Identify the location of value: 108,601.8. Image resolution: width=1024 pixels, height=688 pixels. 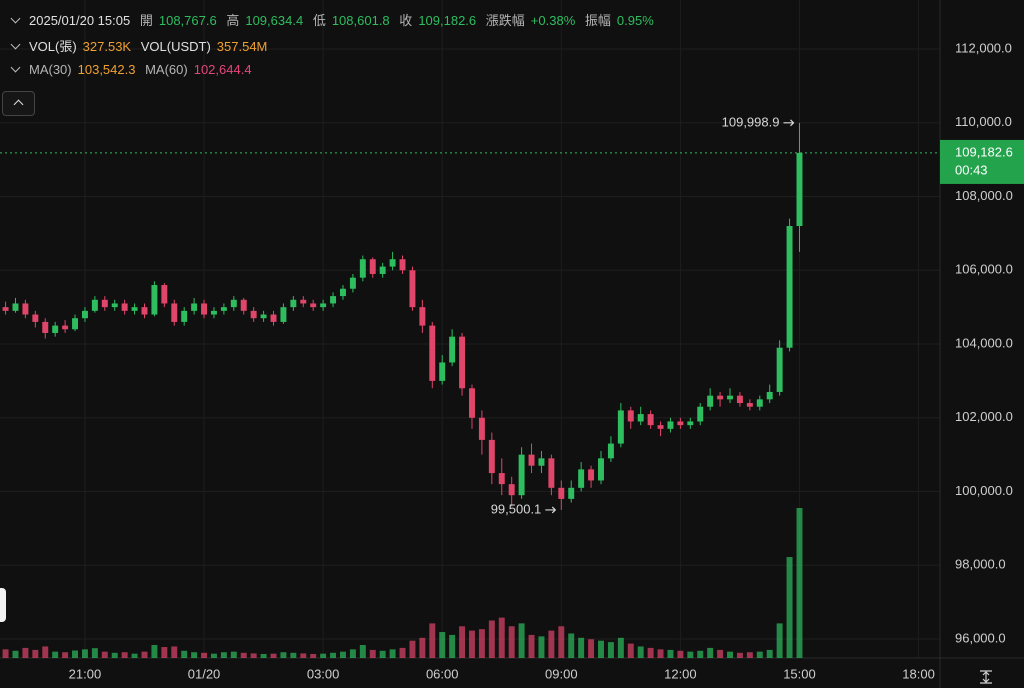
(360, 20).